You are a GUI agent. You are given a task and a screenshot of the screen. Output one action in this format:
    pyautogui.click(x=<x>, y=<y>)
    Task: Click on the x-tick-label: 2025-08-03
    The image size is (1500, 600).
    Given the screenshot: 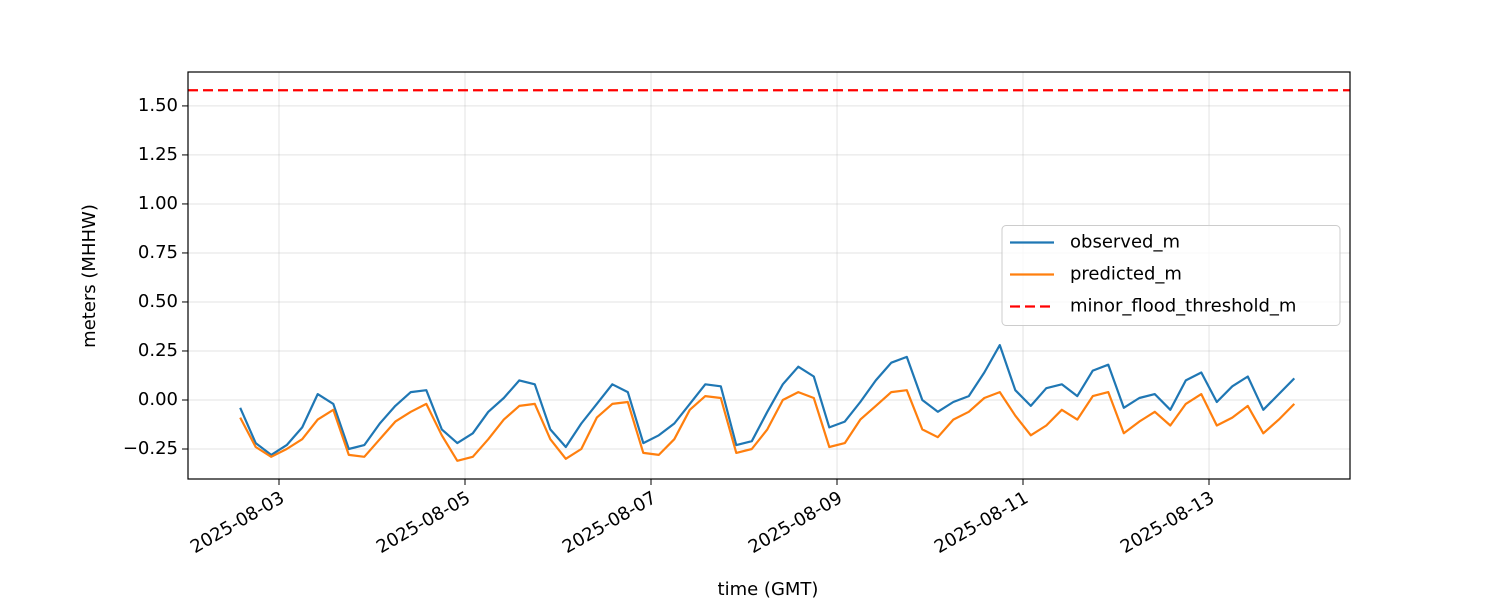 What is the action you would take?
    pyautogui.click(x=237, y=522)
    